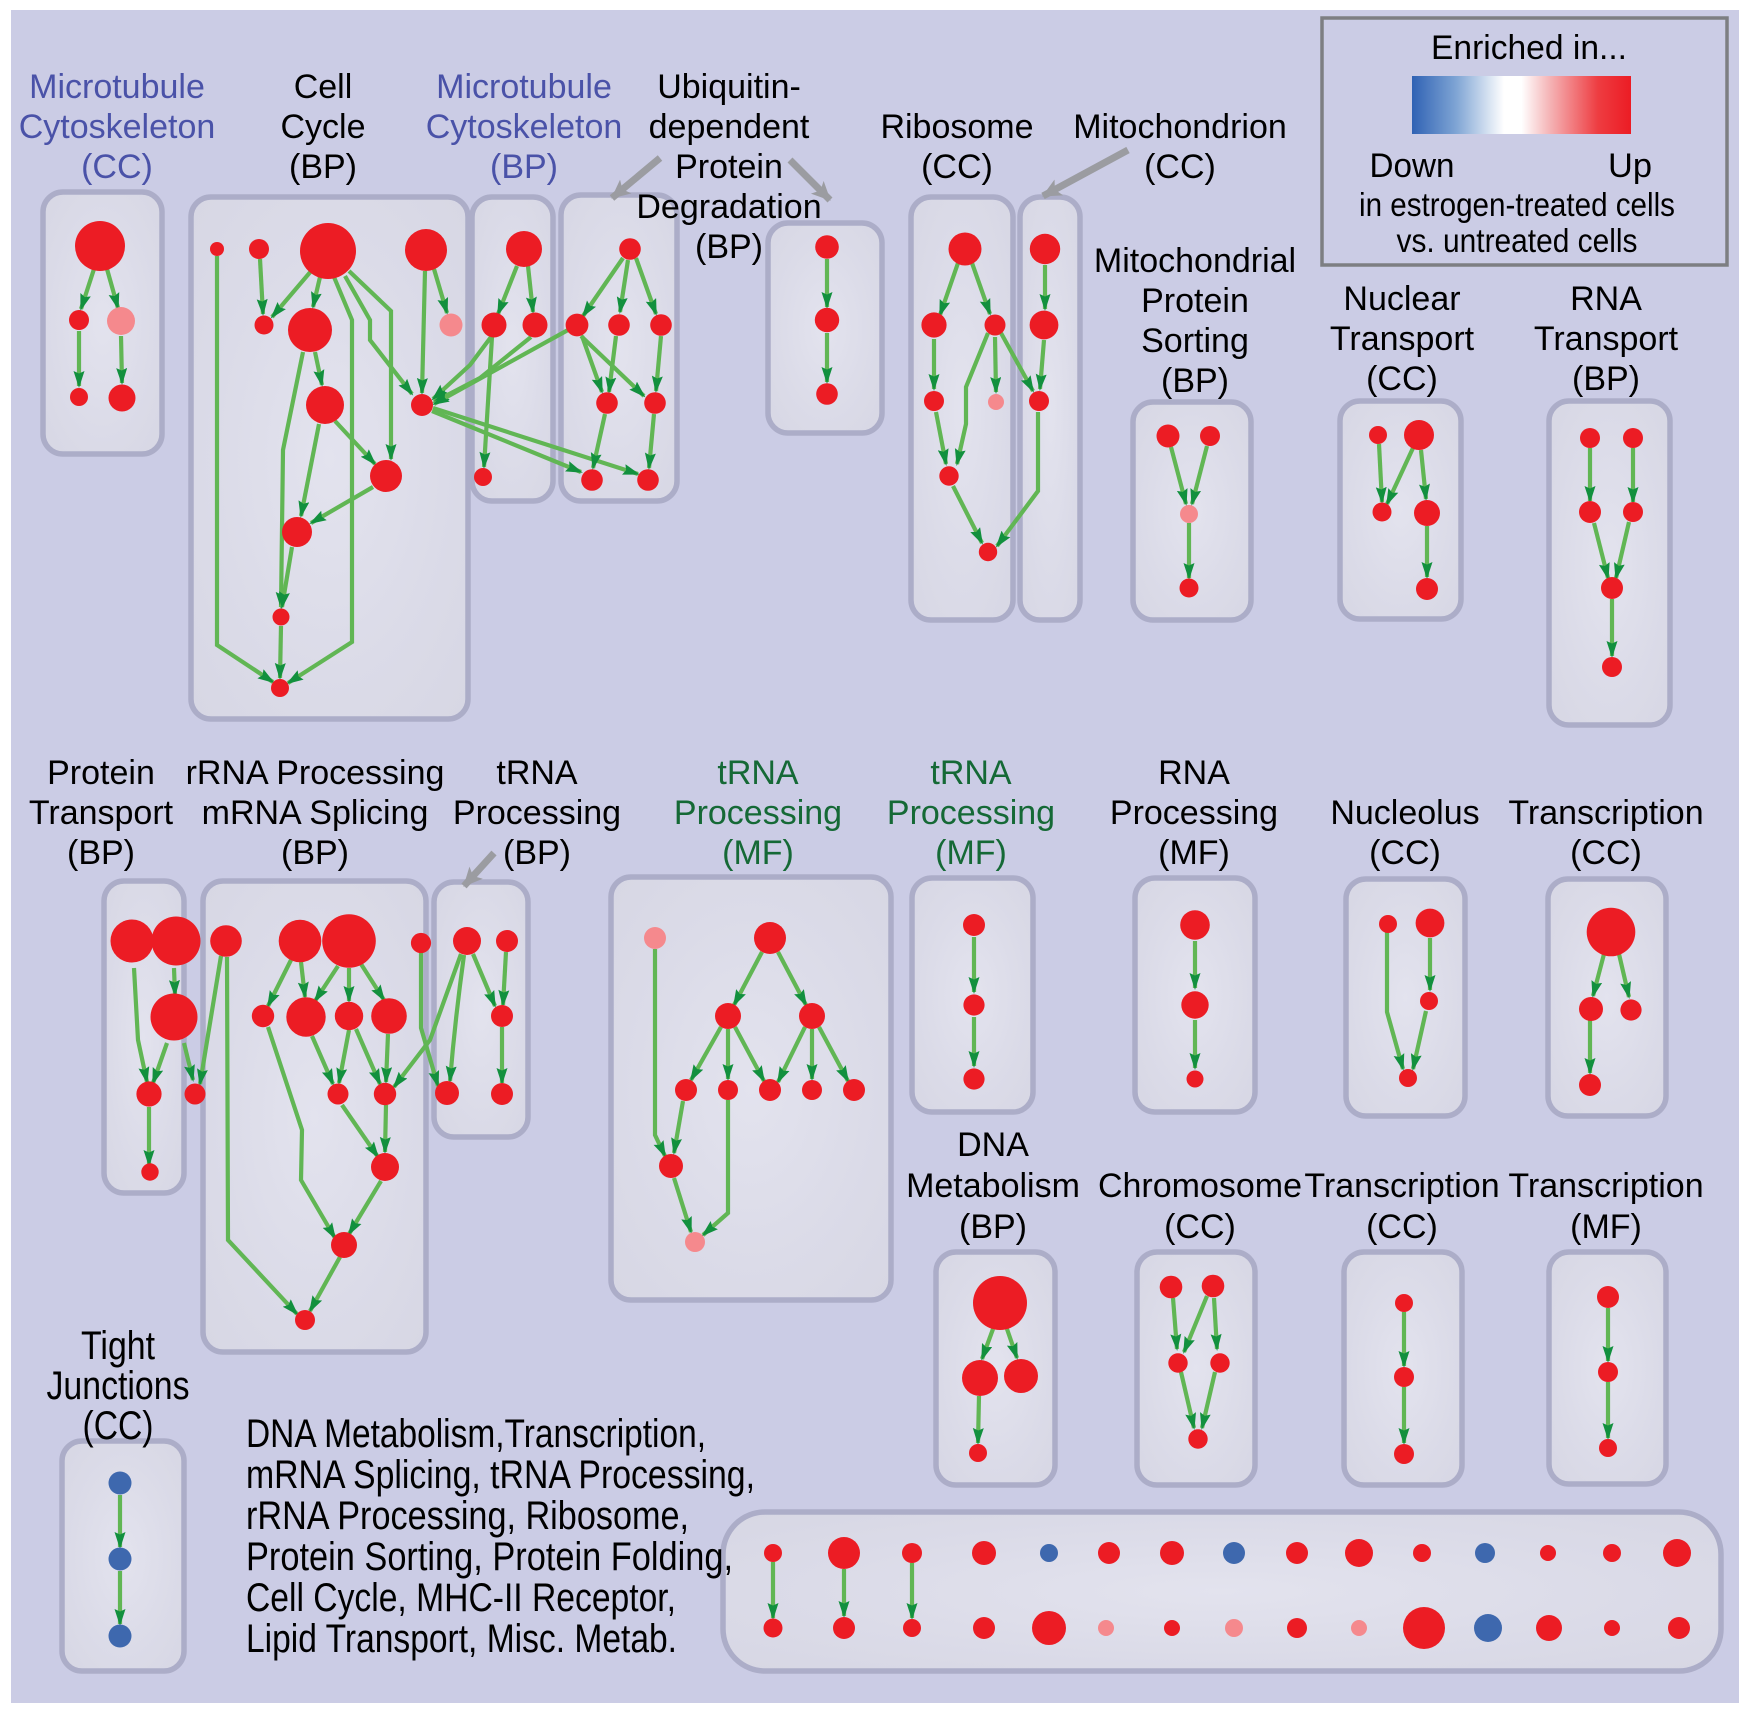  What do you see at coordinates (1180, 127) in the screenshot?
I see `svg-text: Mitochondrion` at bounding box center [1180, 127].